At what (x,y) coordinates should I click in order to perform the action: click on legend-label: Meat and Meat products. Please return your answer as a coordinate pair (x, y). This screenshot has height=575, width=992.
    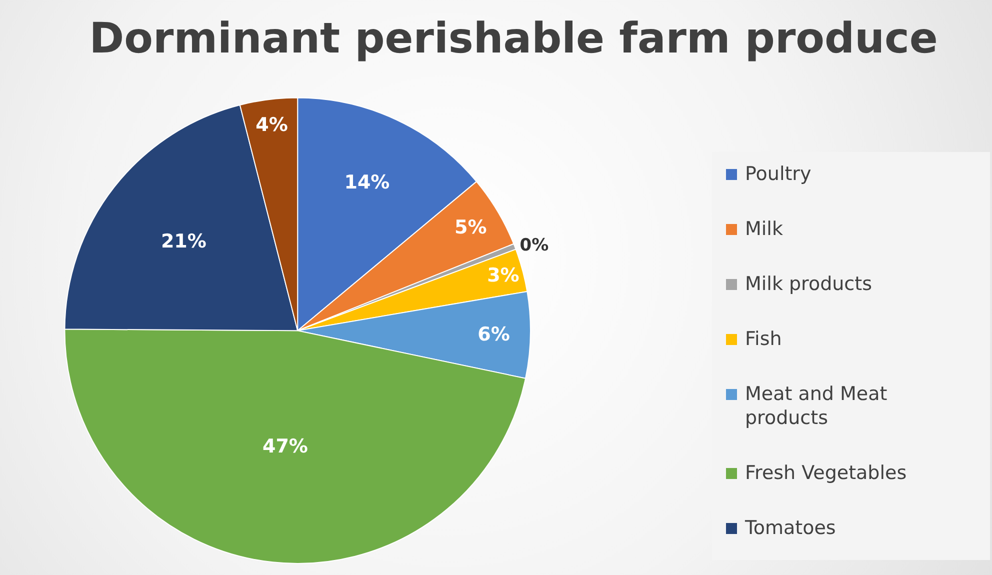
    Looking at the image, I should click on (816, 406).